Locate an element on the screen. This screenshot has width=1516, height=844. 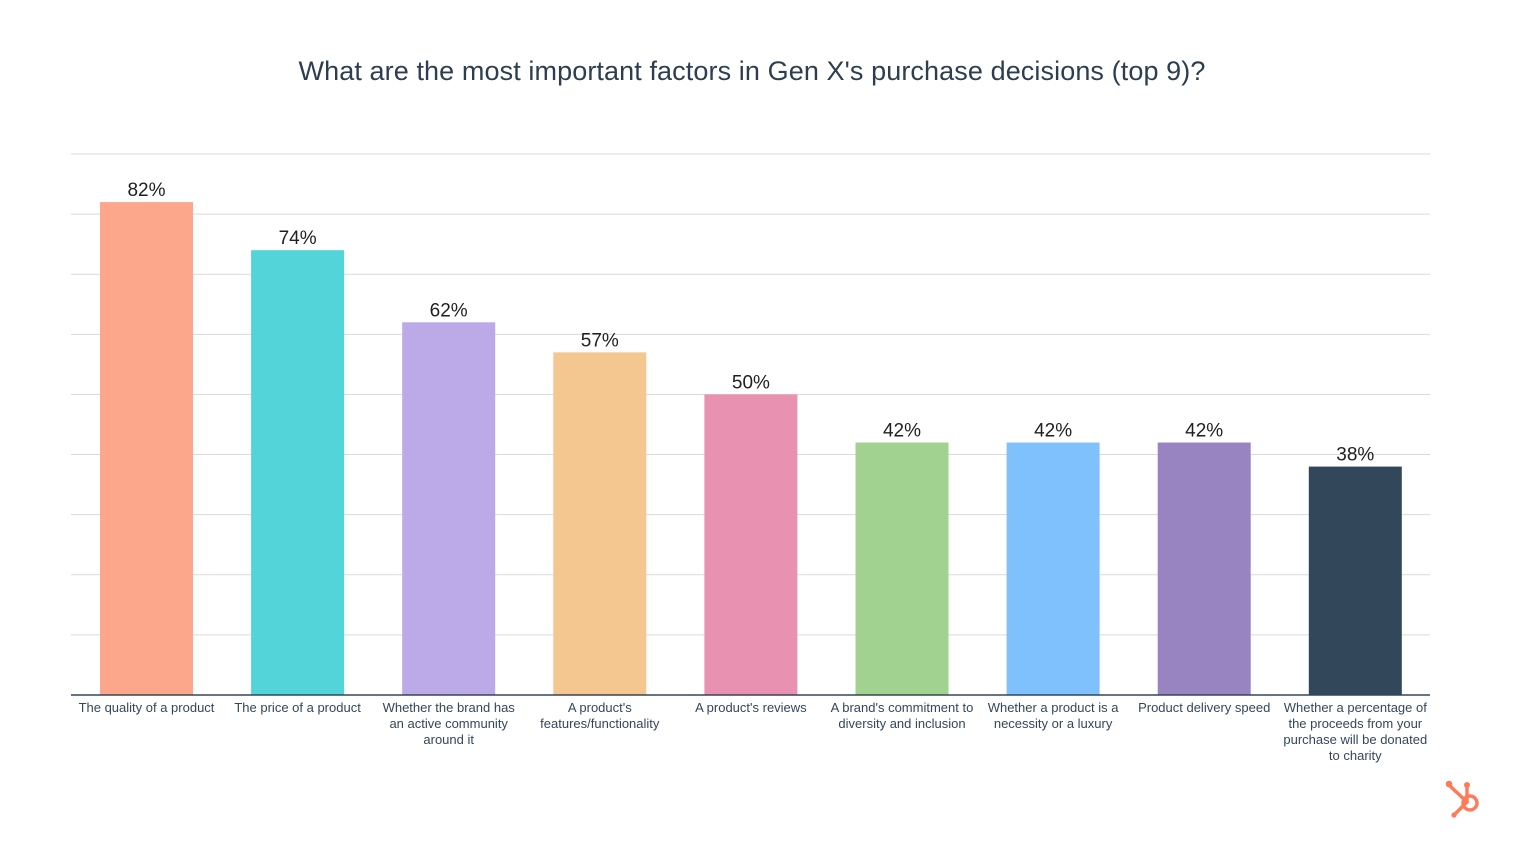
data-label: 82% is located at coordinates (146, 190).